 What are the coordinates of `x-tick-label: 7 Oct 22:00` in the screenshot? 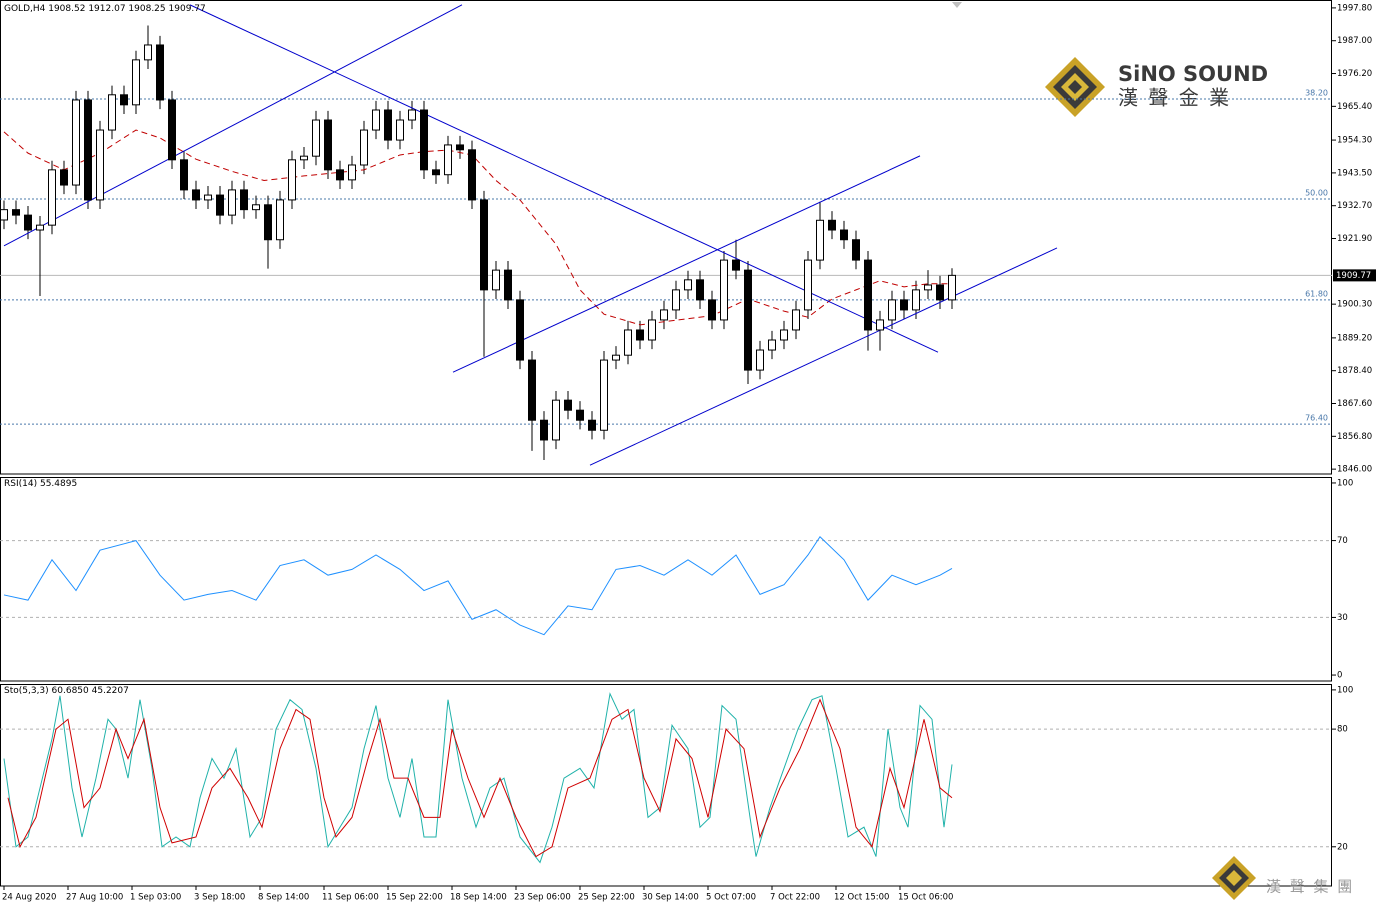 It's located at (795, 898).